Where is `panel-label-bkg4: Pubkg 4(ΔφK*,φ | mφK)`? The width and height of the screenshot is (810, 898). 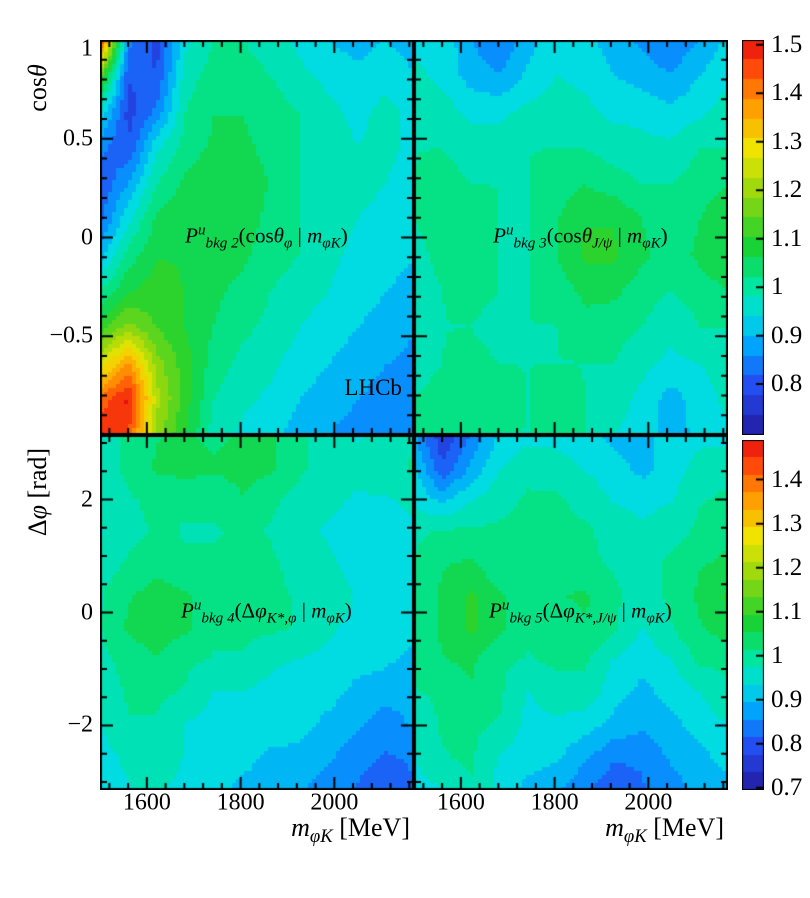
panel-label-bkg4: Pubkg 4(ΔφK*,φ | mφK) is located at coordinates (266, 612).